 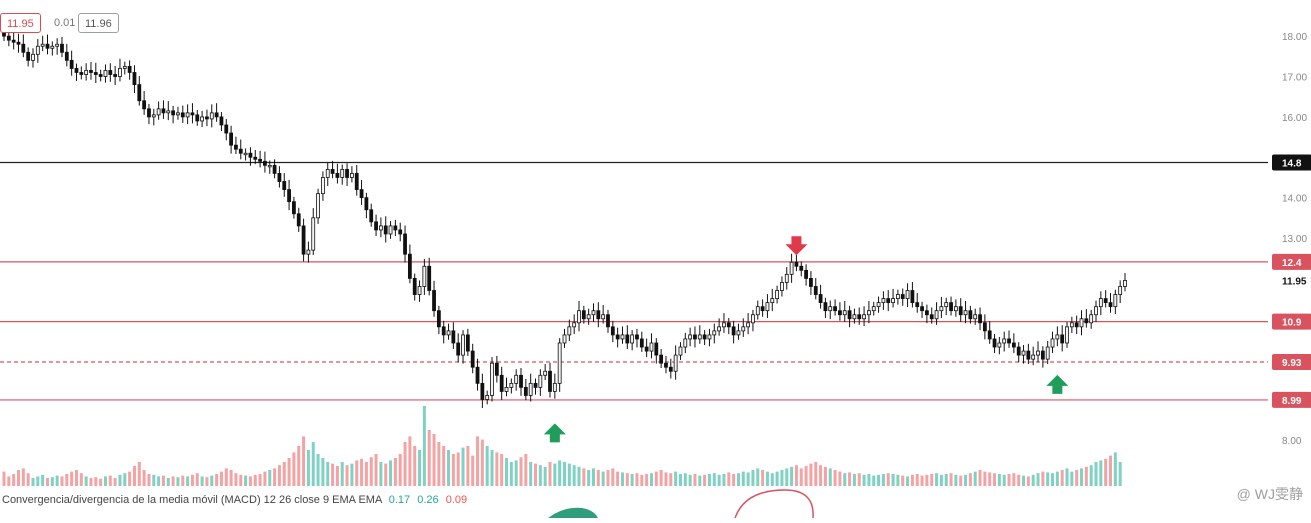 What do you see at coordinates (98, 23) in the screenshot?
I see `buy-price-box: 11.96` at bounding box center [98, 23].